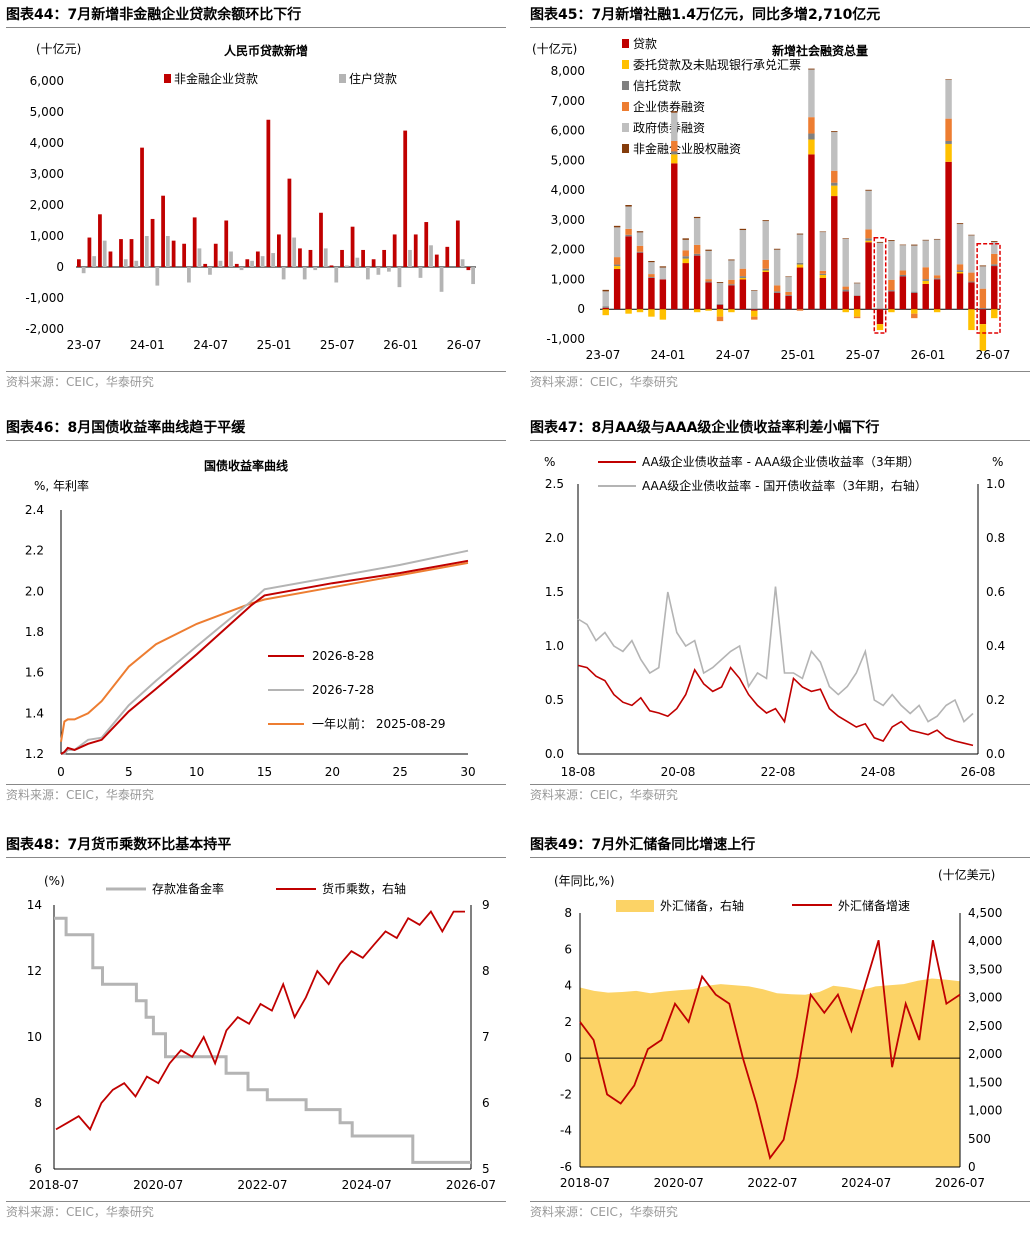 This screenshot has height=1235, width=1030. What do you see at coordinates (486, 1103) in the screenshot?
I see `y-tick-label-right: 6` at bounding box center [486, 1103].